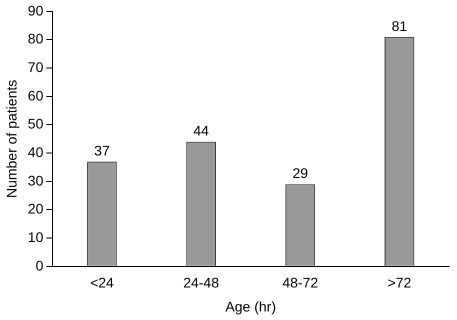 Image resolution: width=457 pixels, height=320 pixels. What do you see at coordinates (400, 26) in the screenshot?
I see `data-label: 81` at bounding box center [400, 26].